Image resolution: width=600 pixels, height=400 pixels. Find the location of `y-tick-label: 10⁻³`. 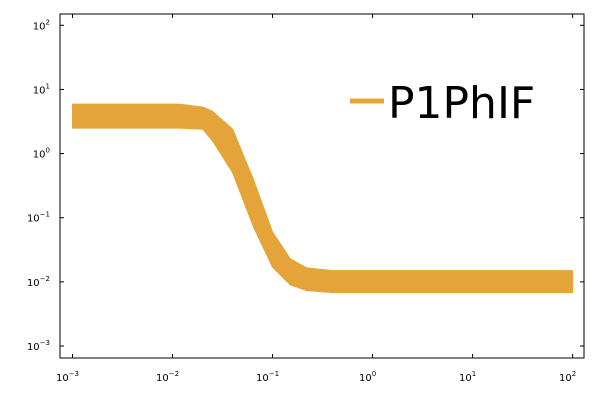

y-tick-label: 10⁻³ is located at coordinates (38, 346).